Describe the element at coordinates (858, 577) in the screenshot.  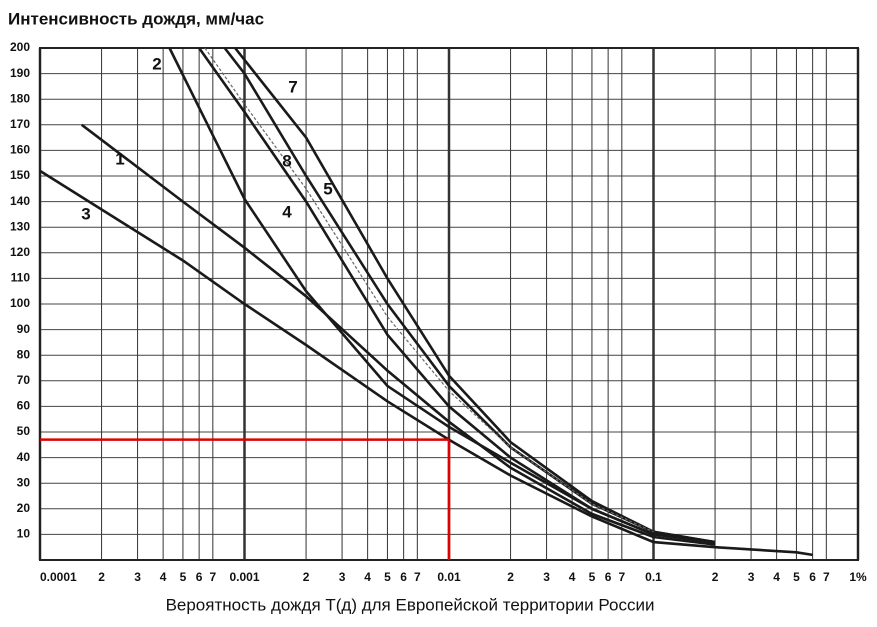
I see `x-tick-label: 1%` at that location.